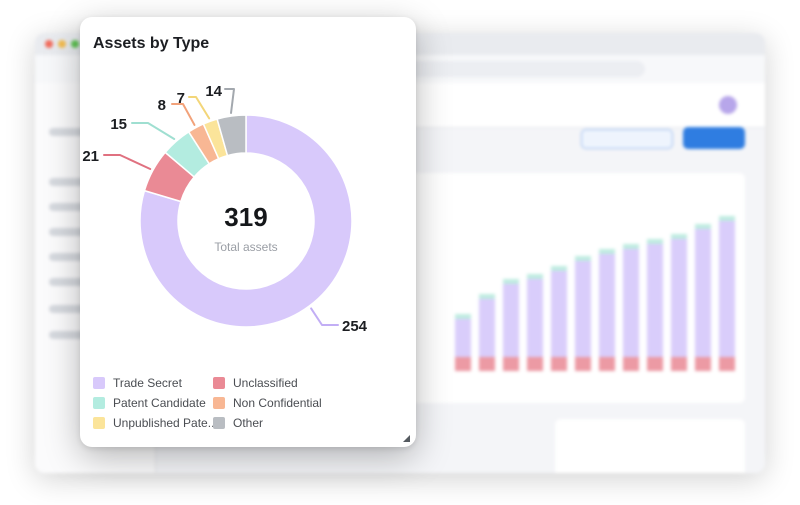 The width and height of the screenshot is (800, 505). Describe the element at coordinates (245, 247) in the screenshot. I see `total-label: Total assets` at that location.